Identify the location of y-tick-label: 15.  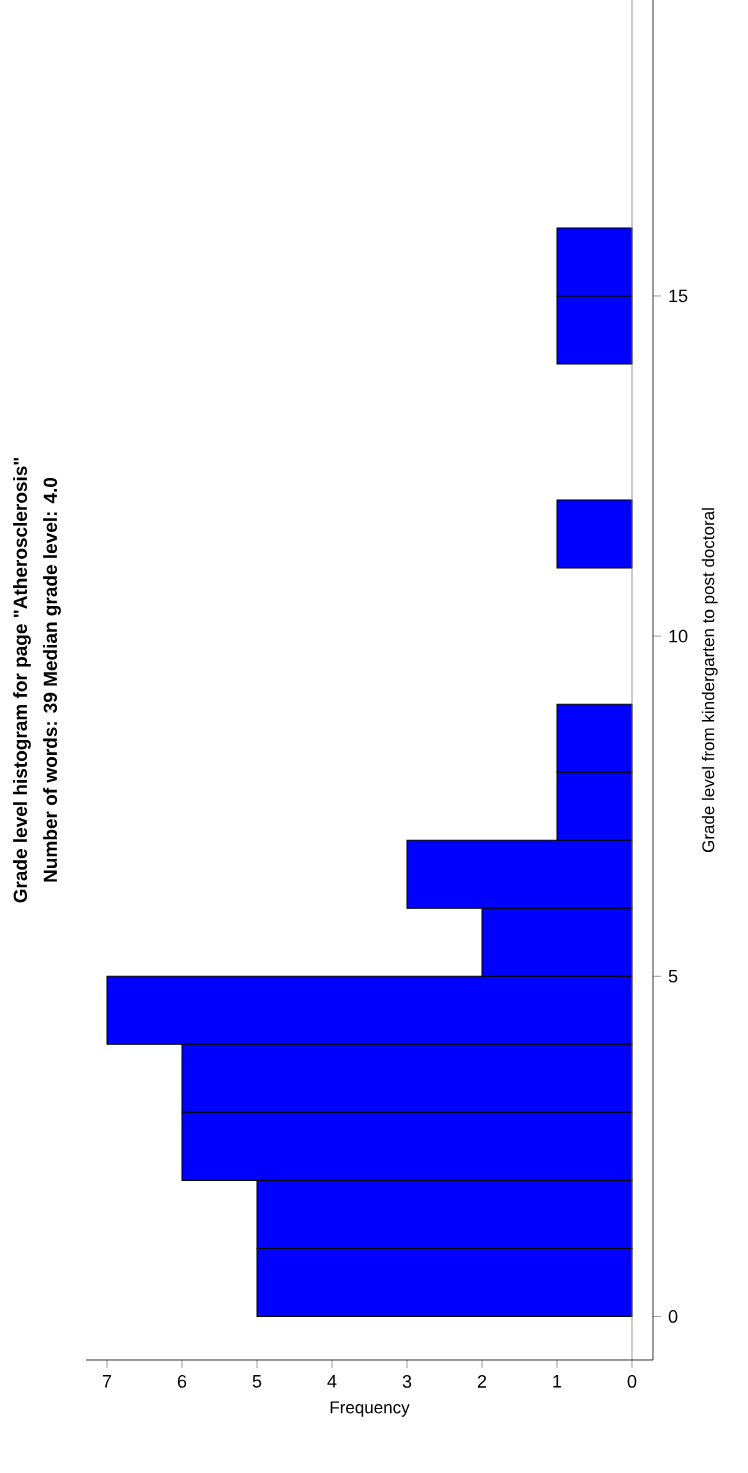
(678, 296).